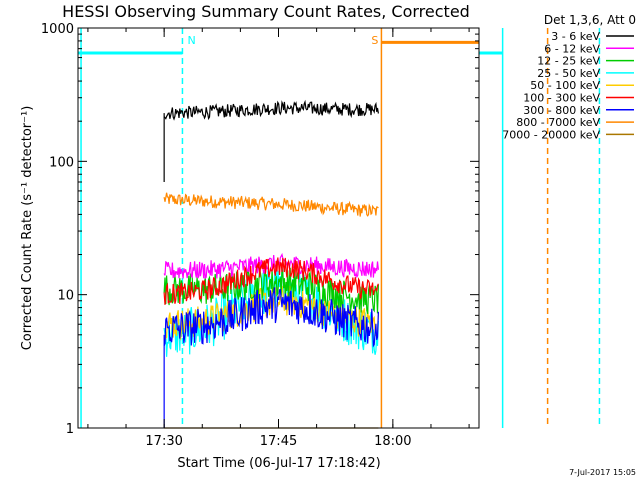  What do you see at coordinates (278, 463) in the screenshot?
I see `x-axis-label: Start Time (06-Jul-17 17:18:42)` at bounding box center [278, 463].